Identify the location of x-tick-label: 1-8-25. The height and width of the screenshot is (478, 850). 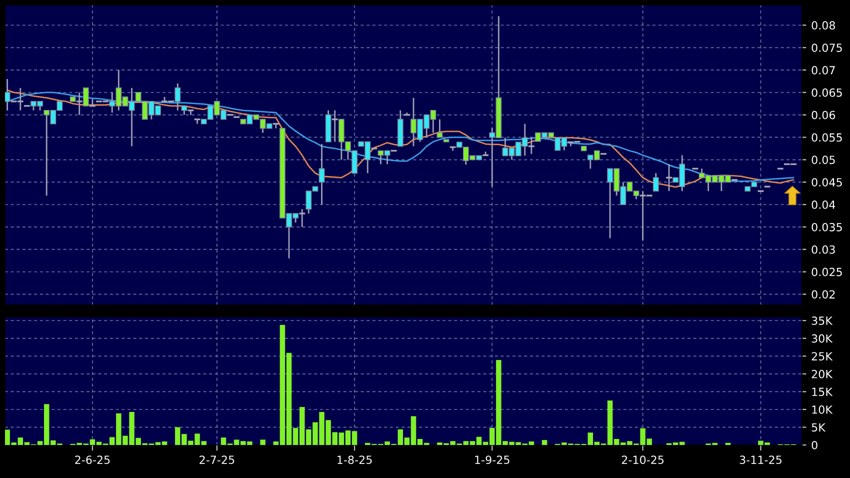
(355, 460).